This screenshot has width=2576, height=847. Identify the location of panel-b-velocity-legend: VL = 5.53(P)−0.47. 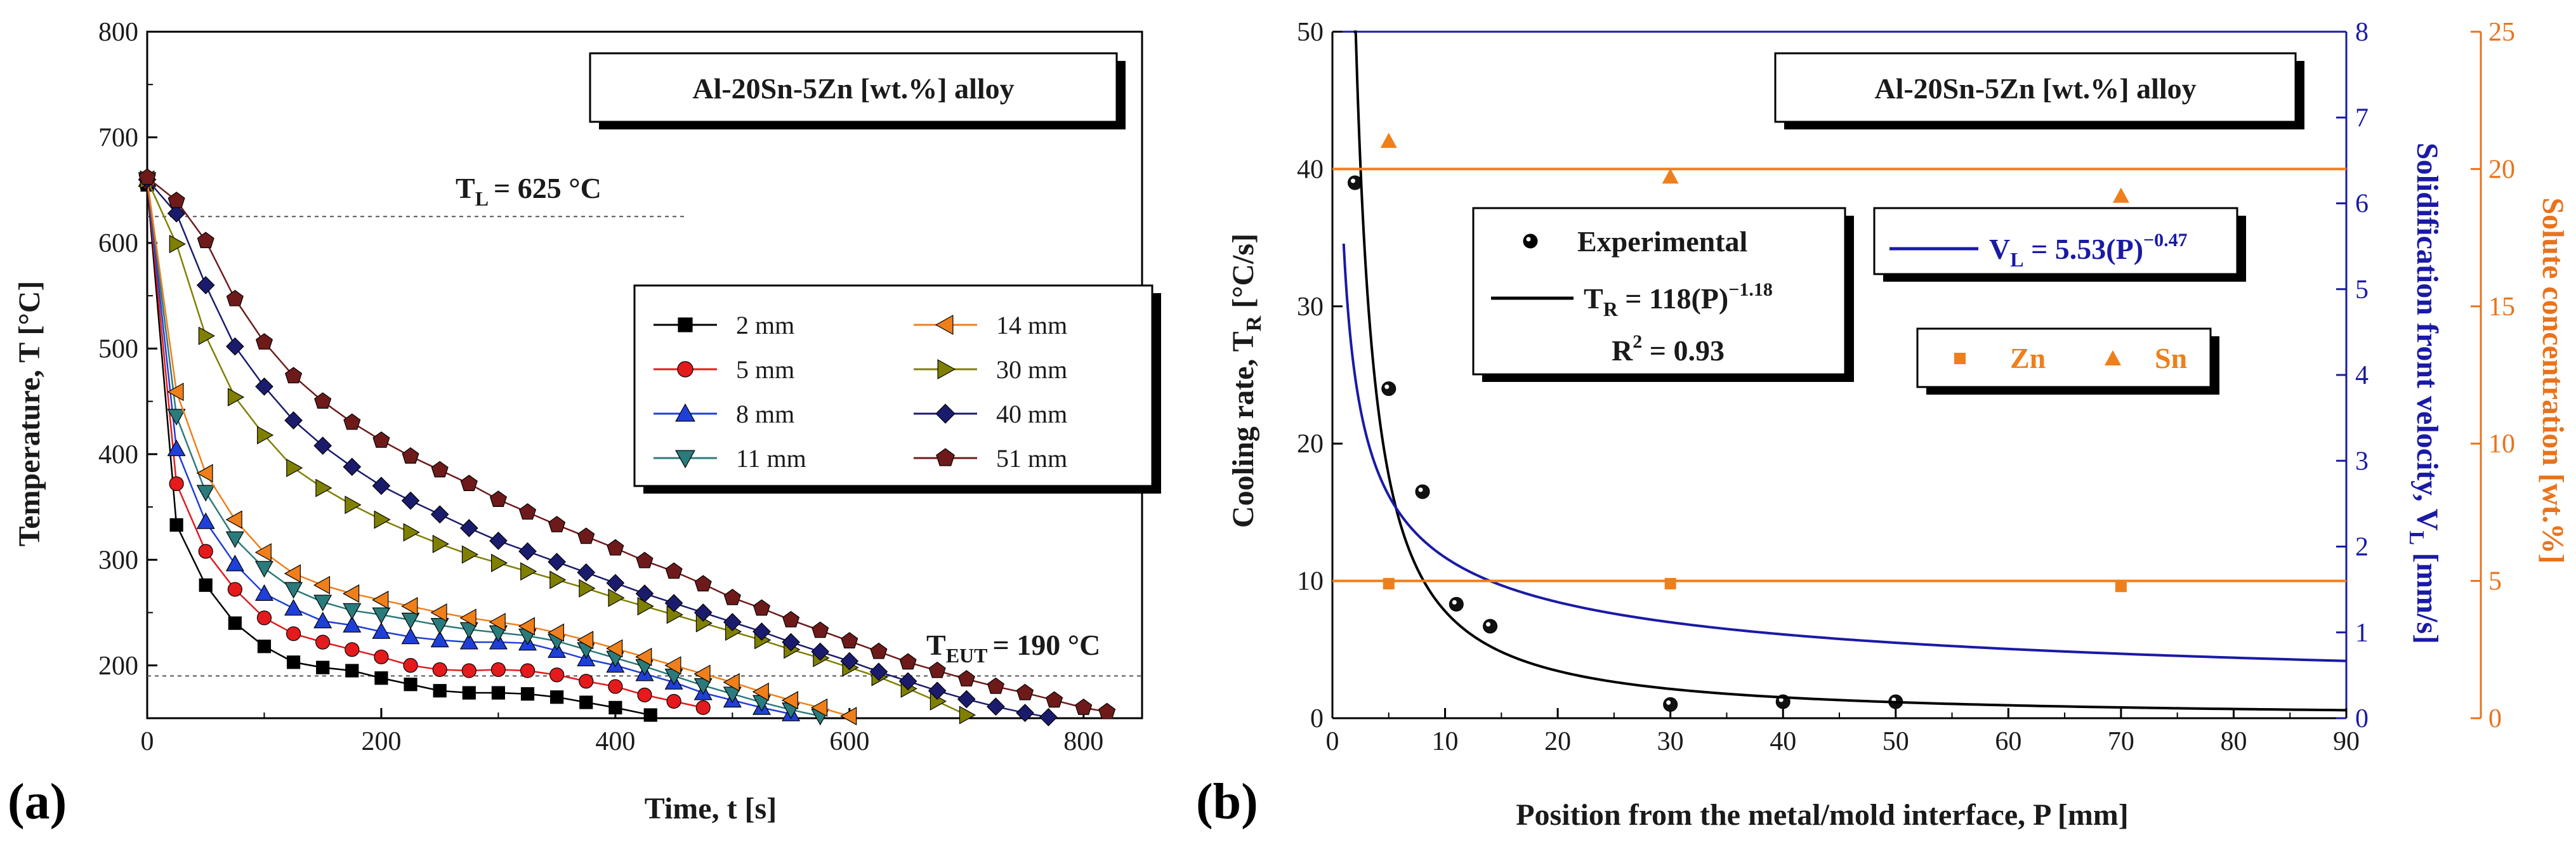
(2059, 244).